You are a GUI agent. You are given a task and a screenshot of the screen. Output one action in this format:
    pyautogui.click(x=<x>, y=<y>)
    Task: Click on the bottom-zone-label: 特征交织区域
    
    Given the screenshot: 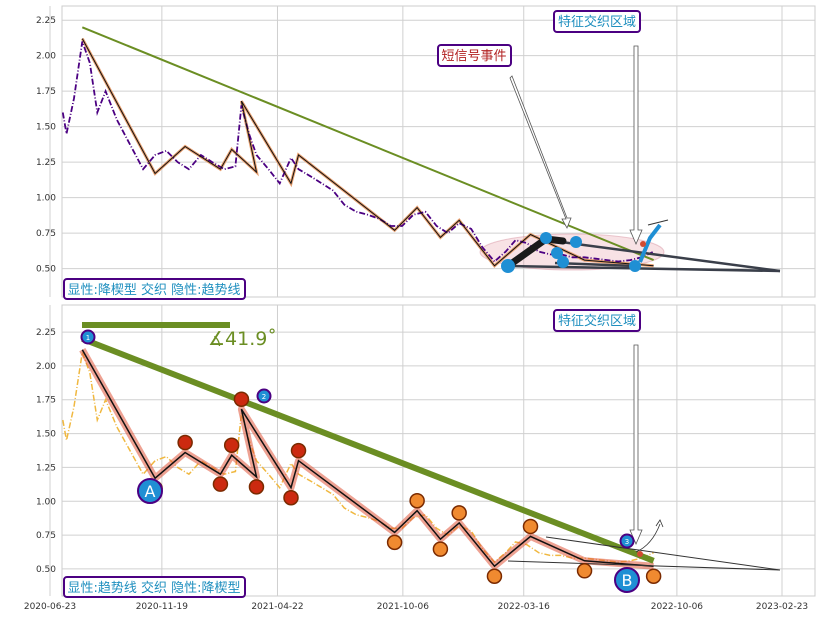 What is the action you would take?
    pyautogui.click(x=597, y=321)
    